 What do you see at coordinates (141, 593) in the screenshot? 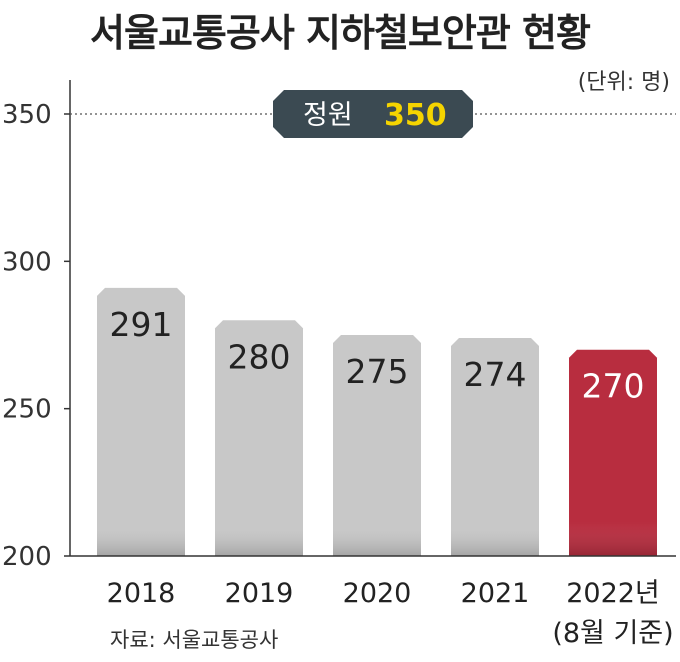
I see `x-tick-label: 2018` at bounding box center [141, 593].